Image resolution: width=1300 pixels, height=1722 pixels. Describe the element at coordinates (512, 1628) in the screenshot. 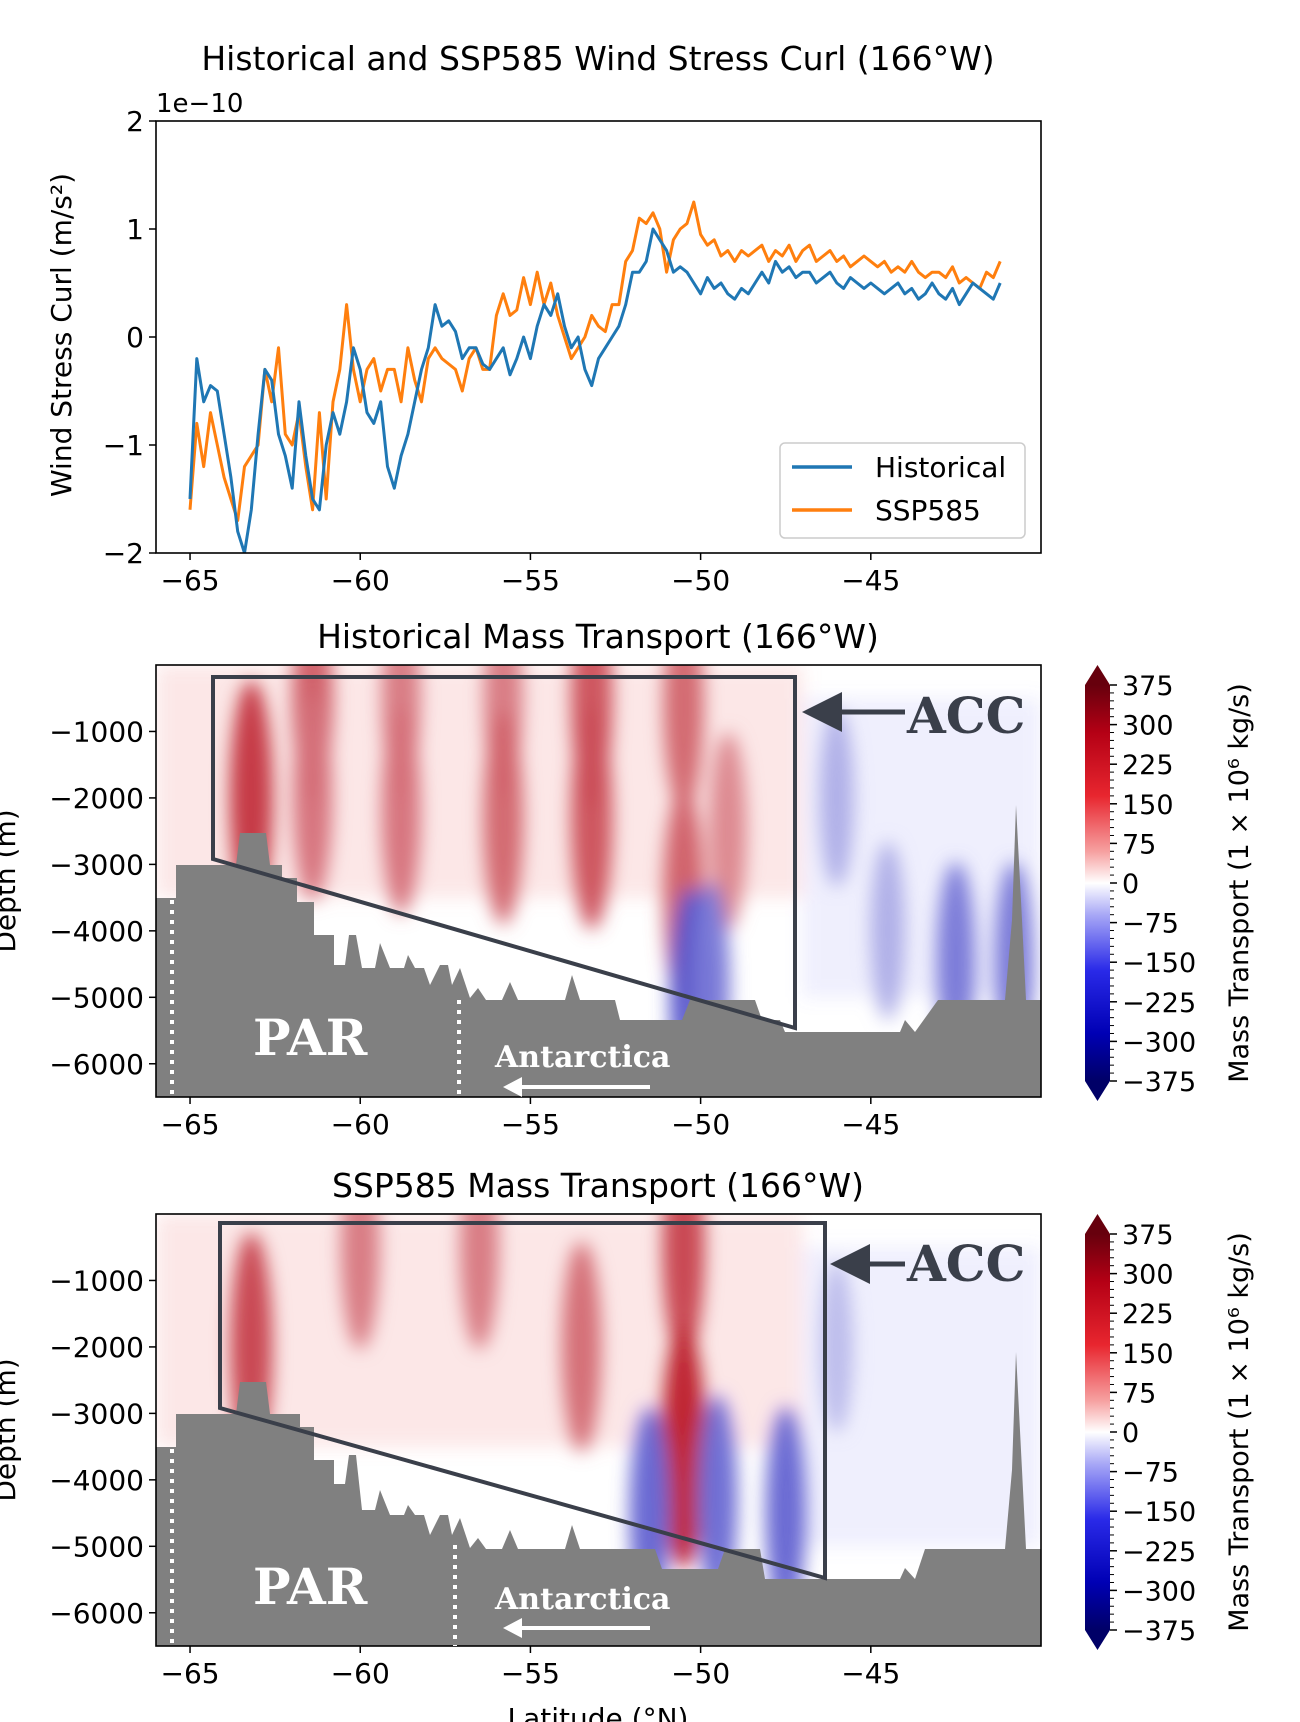

I see `ssp-antarctica-arrowhead` at that location.